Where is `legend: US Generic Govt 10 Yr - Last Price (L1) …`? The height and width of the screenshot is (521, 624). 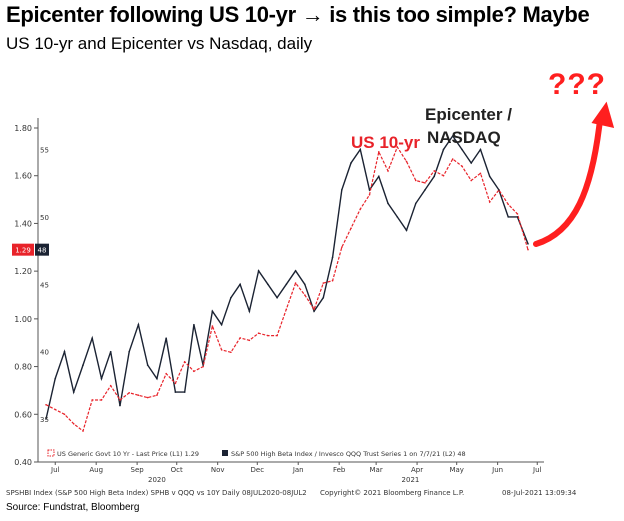 legend: US Generic Govt 10 Yr - Last Price (L1) … is located at coordinates (256, 453).